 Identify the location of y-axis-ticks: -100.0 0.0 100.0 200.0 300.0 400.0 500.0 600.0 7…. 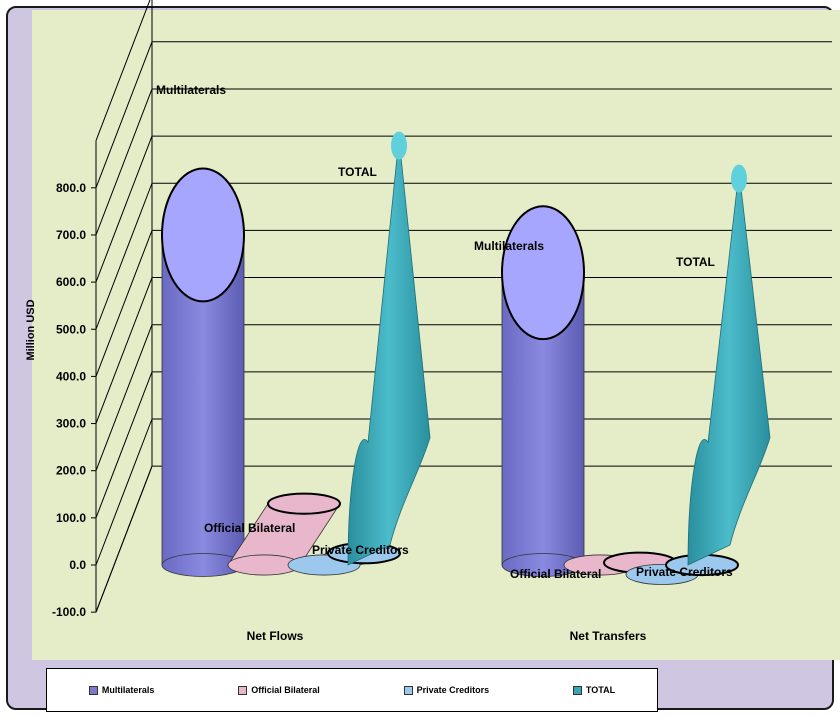
(74, 400).